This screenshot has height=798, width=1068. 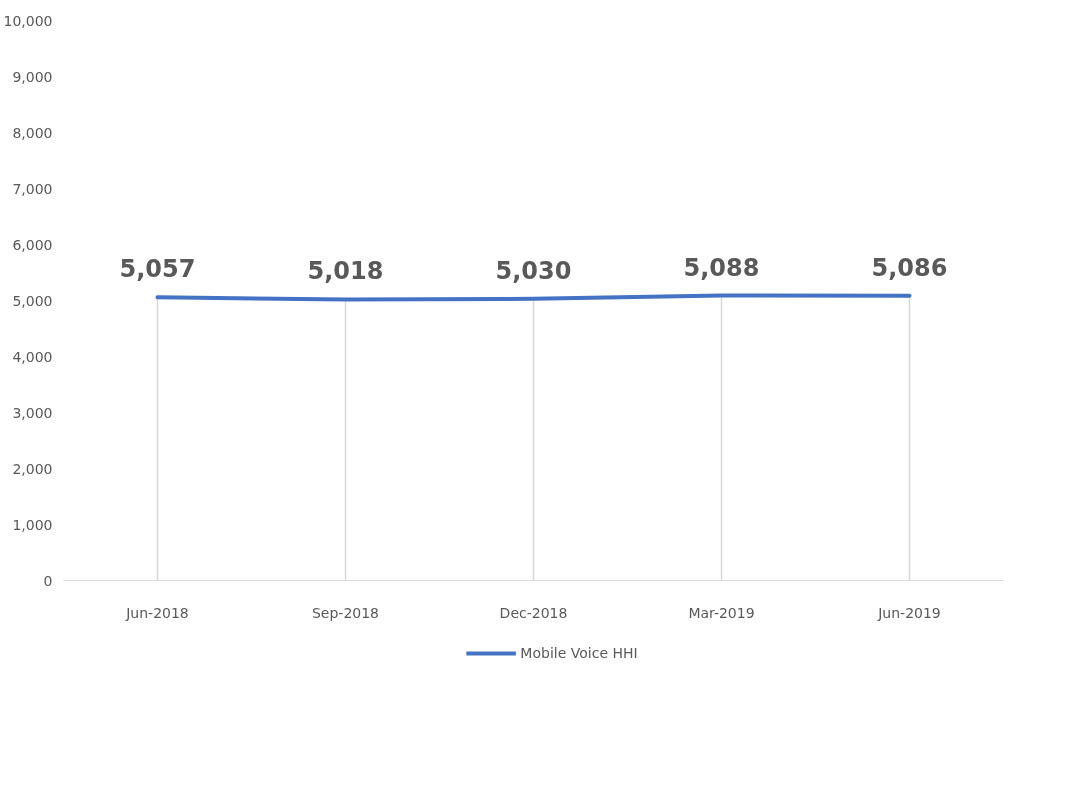 What do you see at coordinates (721, 267) in the screenshot?
I see `data-label: 5,088` at bounding box center [721, 267].